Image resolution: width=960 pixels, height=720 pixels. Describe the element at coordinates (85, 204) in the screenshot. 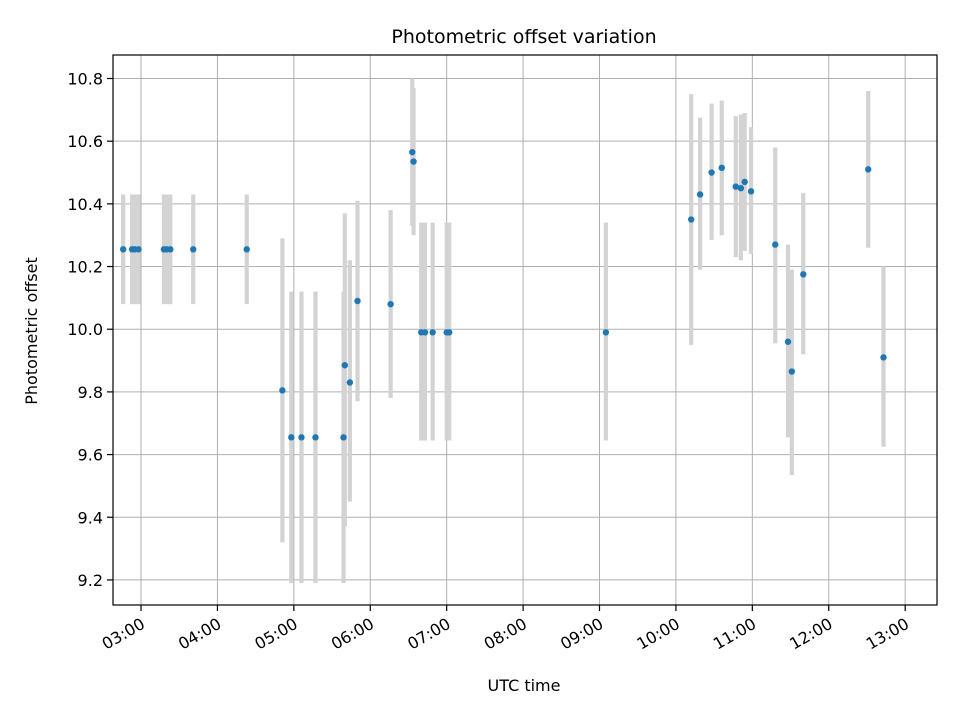

I see `y-tick-label: 10.4` at that location.